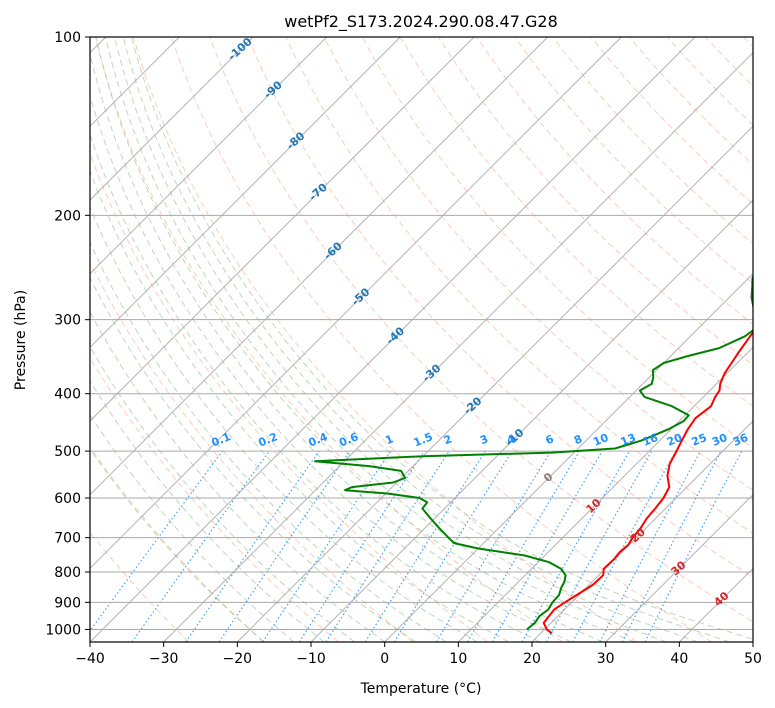  What do you see at coordinates (458, 659) in the screenshot?
I see `x-tick-label: 10` at bounding box center [458, 659].